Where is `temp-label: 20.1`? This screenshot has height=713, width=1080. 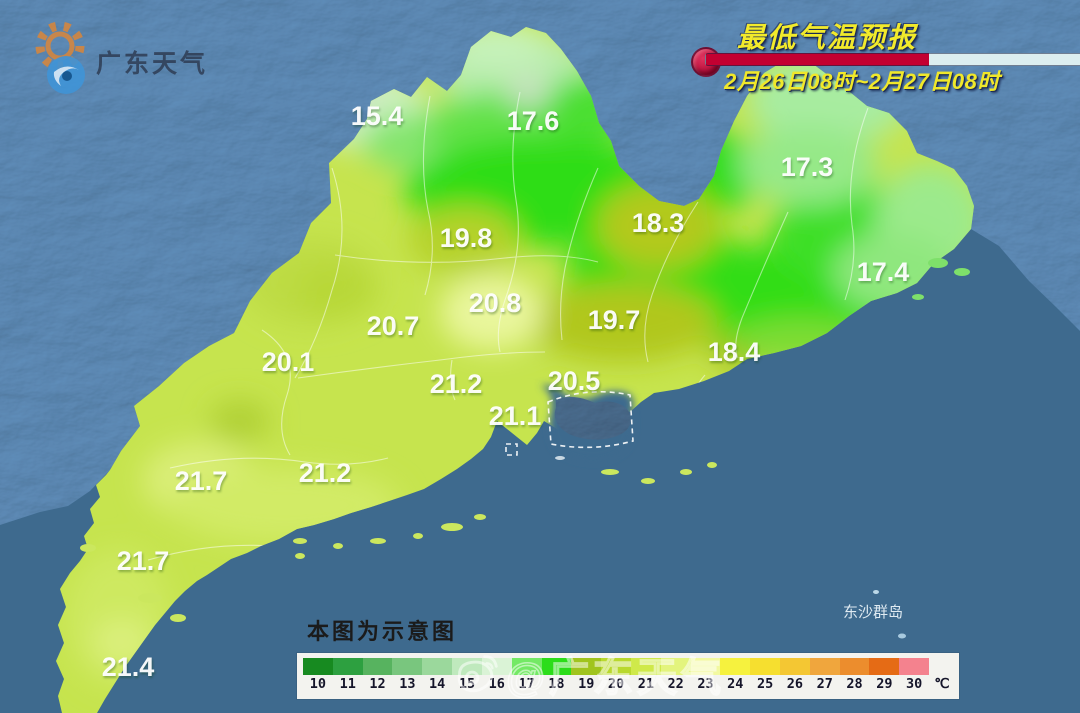 temp-label: 20.1 is located at coordinates (288, 362).